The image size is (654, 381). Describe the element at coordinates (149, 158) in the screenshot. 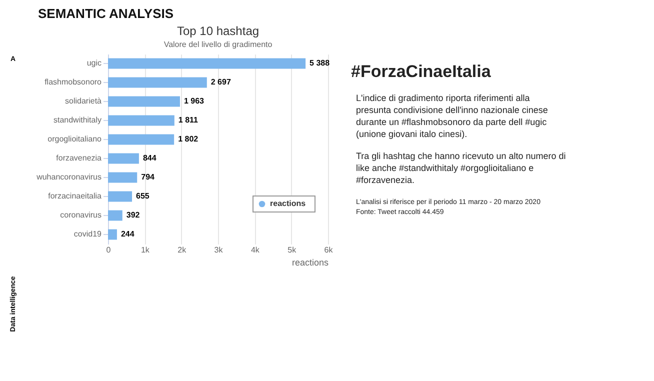

I see `data-label: 844` at that location.